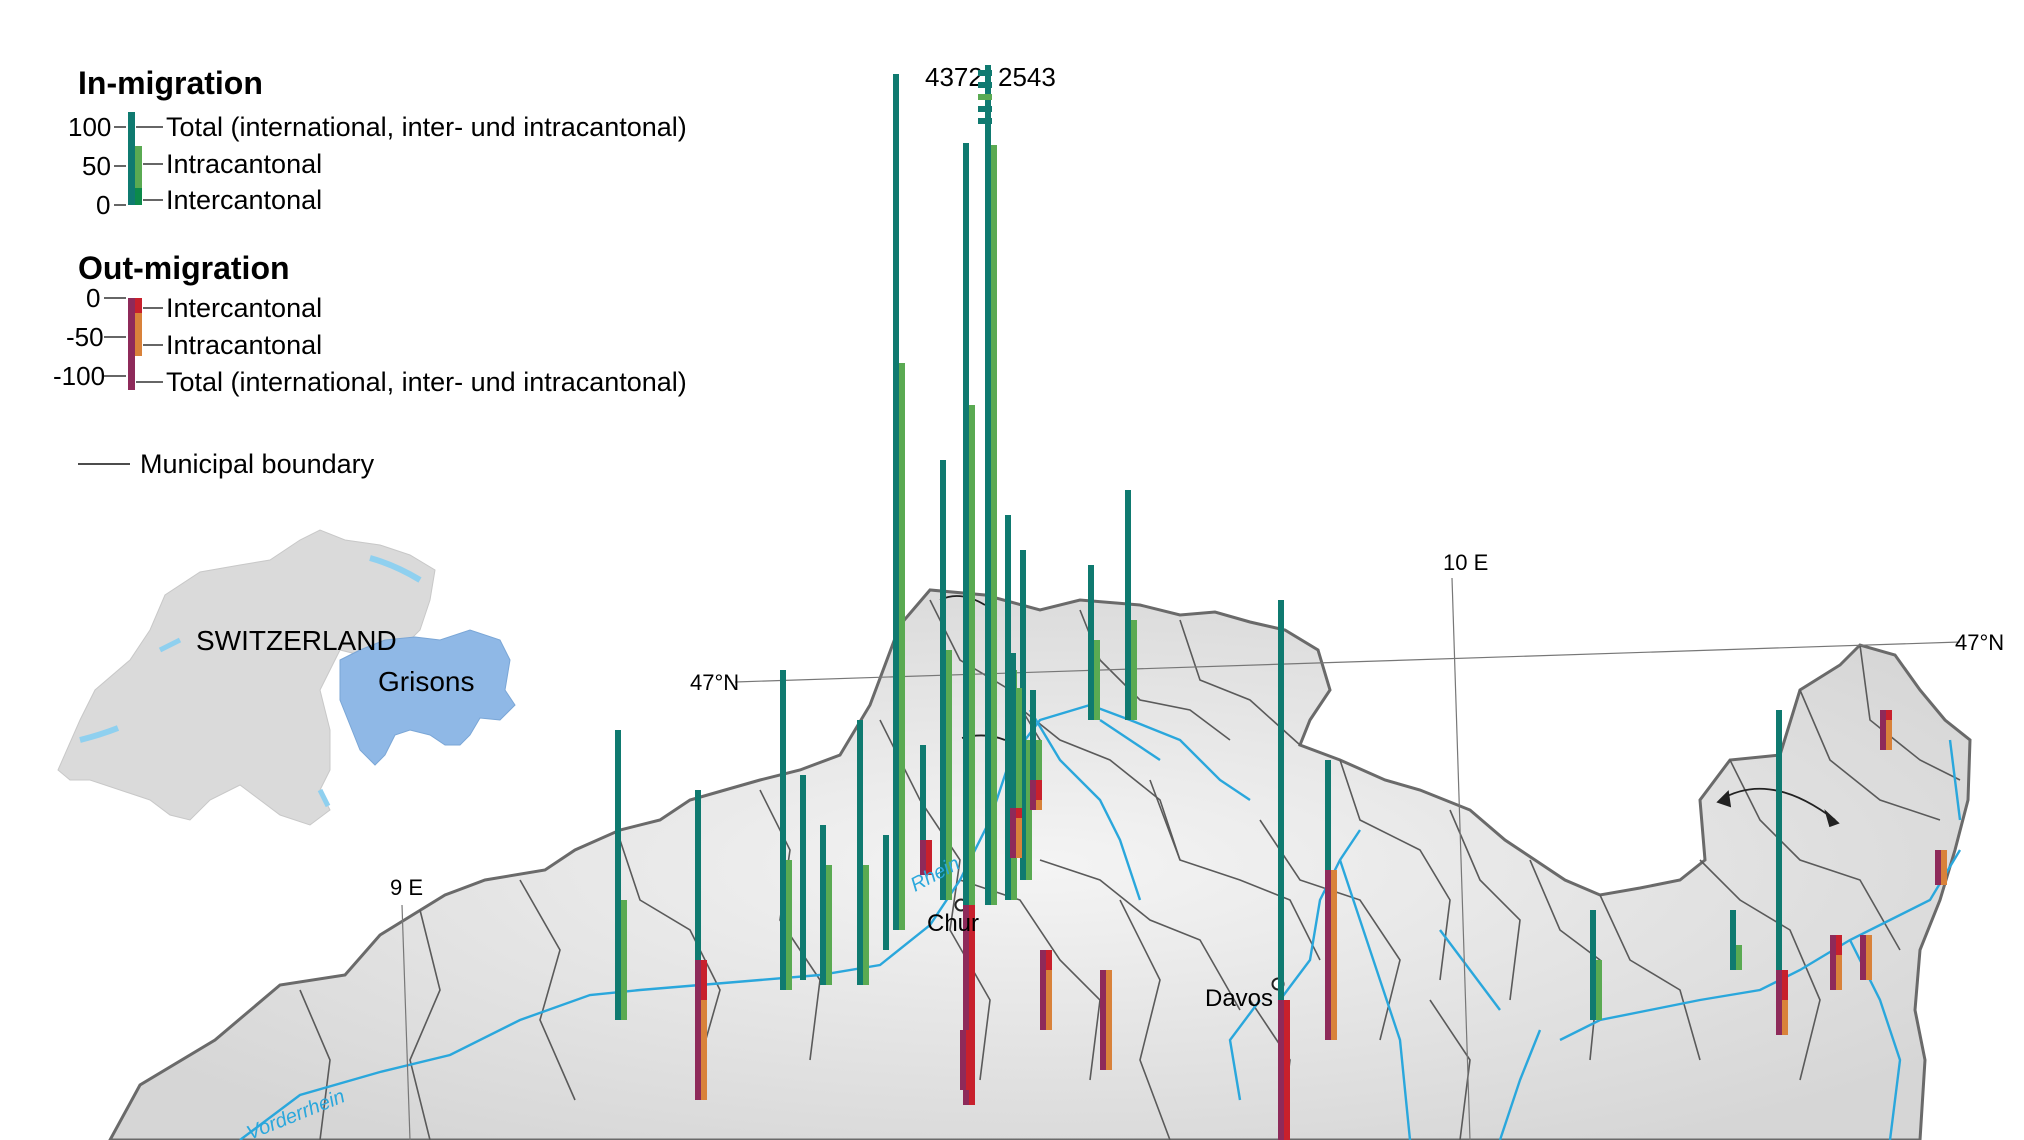 This screenshot has width=2024, height=1140. What do you see at coordinates (96, 166) in the screenshot?
I see `legend-in-tick-50: 50` at bounding box center [96, 166].